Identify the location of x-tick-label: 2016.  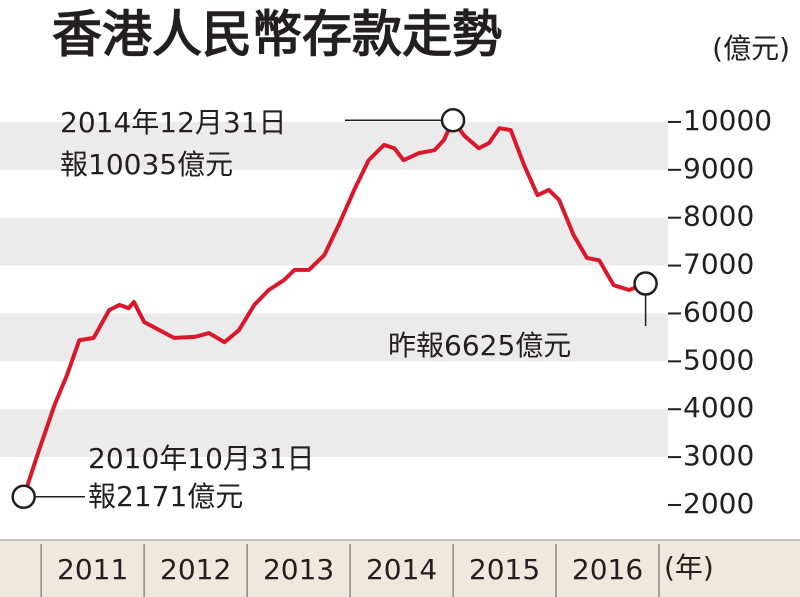
(607, 569).